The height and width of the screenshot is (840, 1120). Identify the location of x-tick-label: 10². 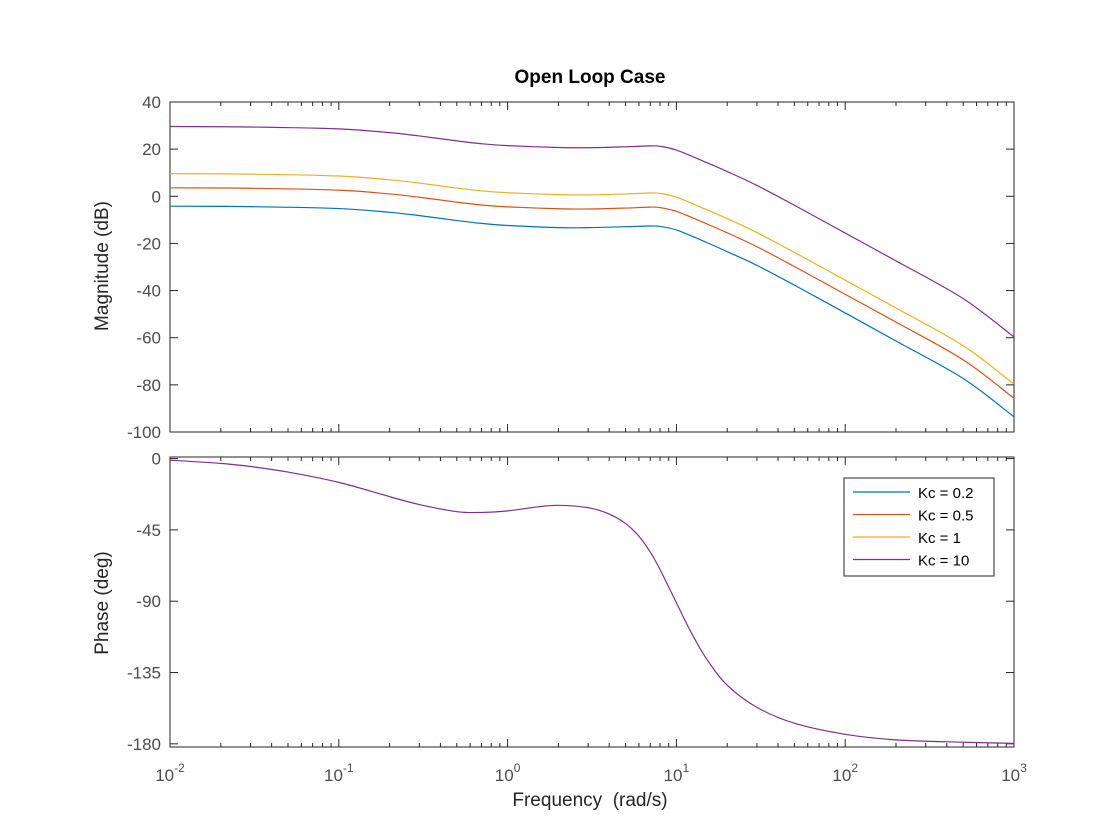
(845, 773).